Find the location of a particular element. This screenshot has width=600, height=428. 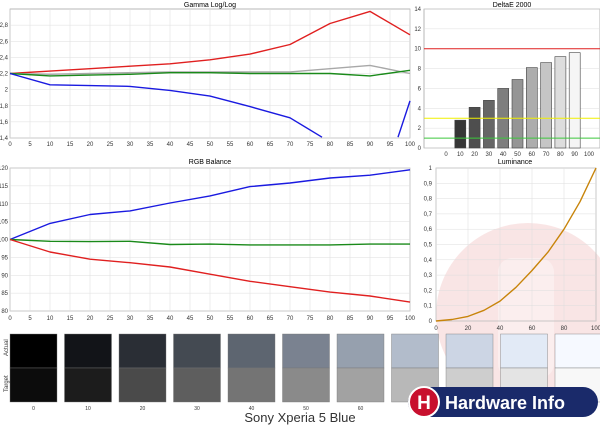

gamma-ytick-label: 2,4 is located at coordinates (4, 58).